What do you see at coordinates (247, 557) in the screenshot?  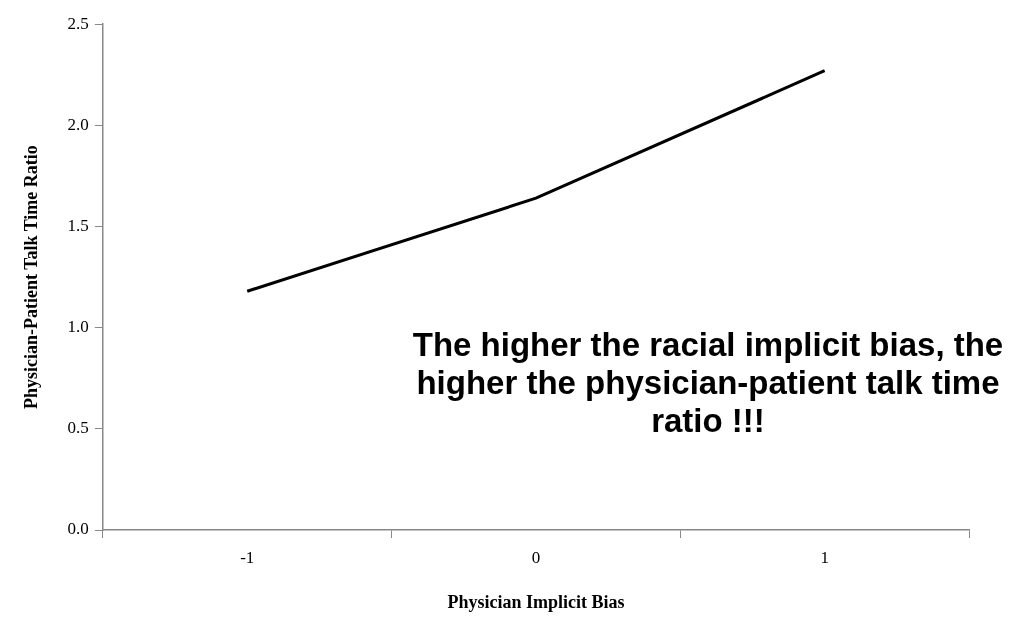 I see `x-tick-label: -1` at bounding box center [247, 557].